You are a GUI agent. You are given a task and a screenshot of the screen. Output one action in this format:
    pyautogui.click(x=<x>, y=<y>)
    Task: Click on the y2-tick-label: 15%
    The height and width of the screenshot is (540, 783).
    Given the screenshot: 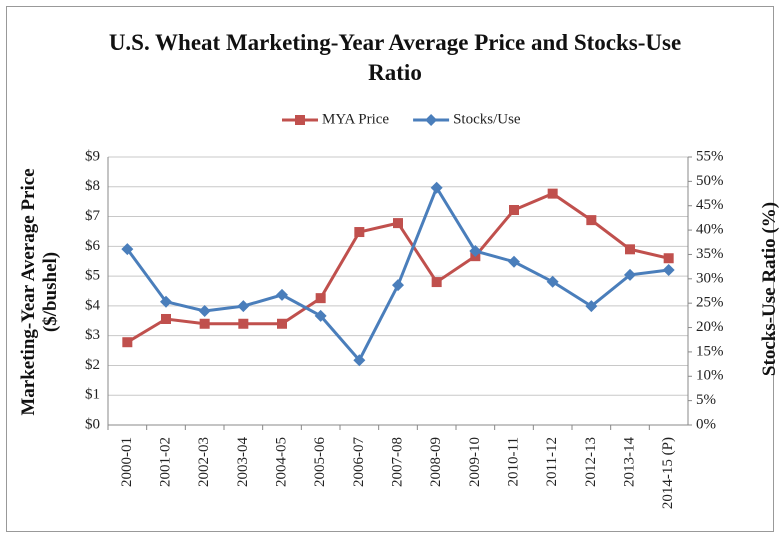 What is the action you would take?
    pyautogui.click(x=710, y=351)
    